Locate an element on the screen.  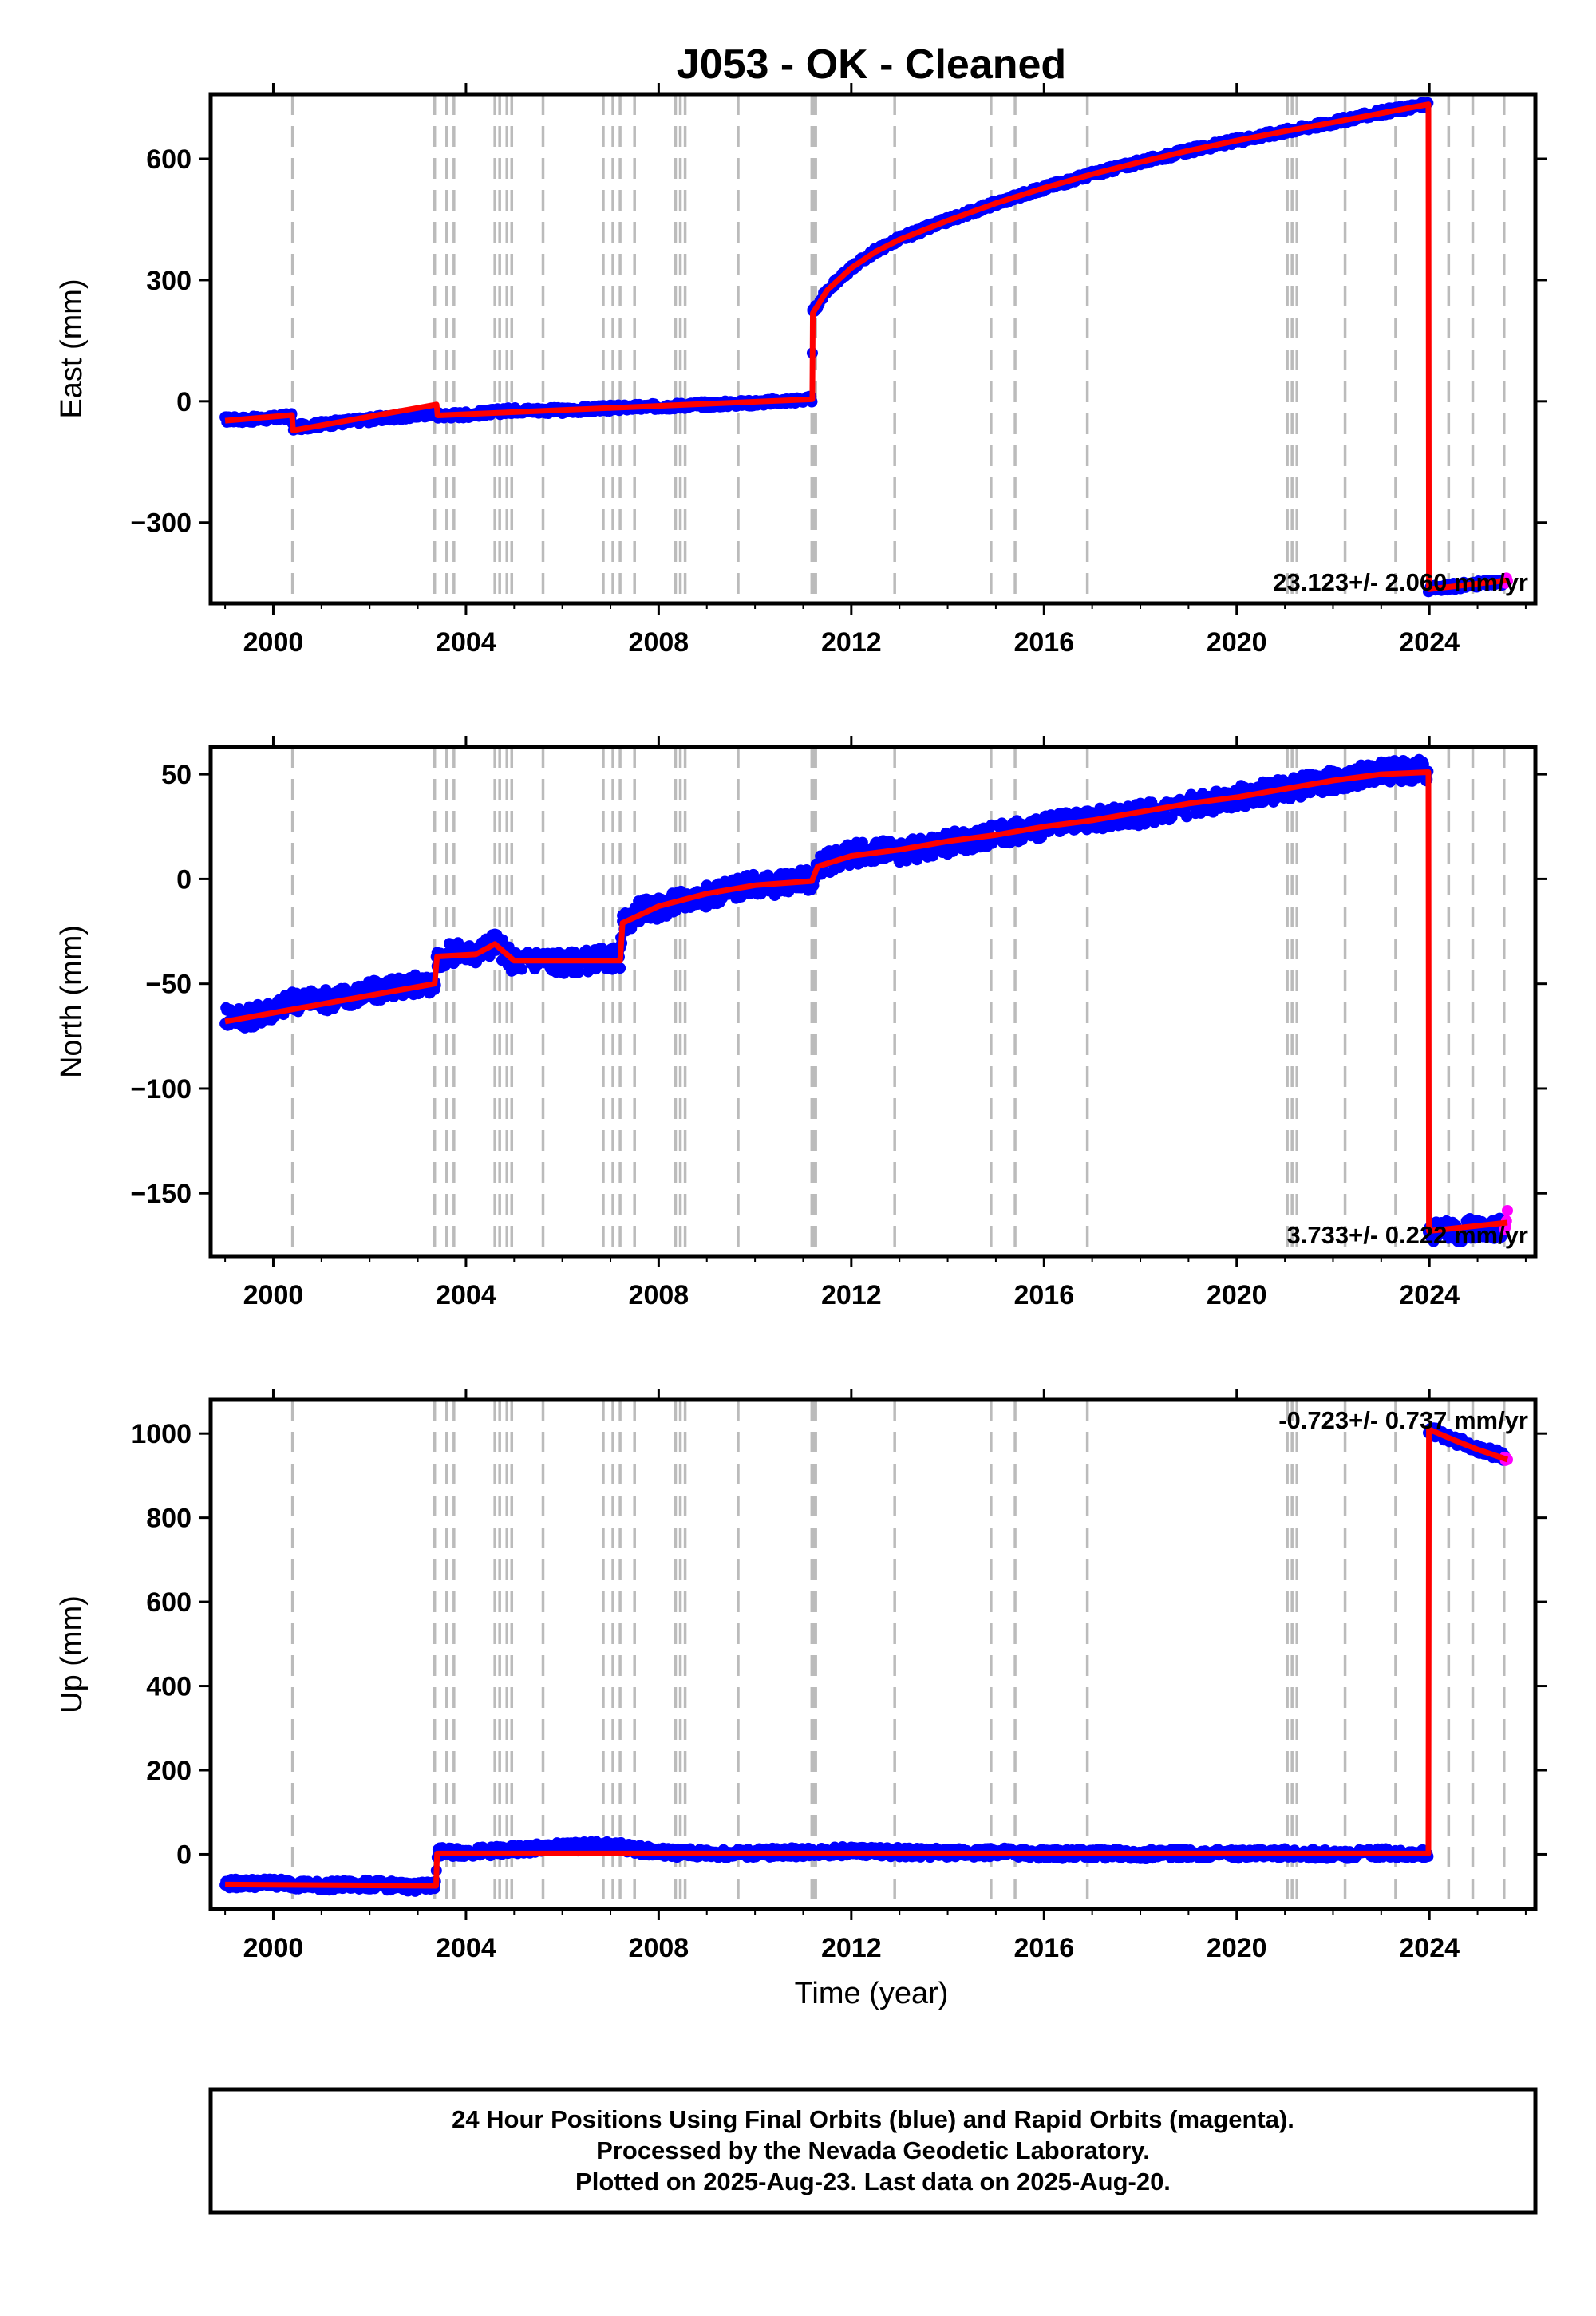
rate-label: -0.723+/- 0.737 mm/yr is located at coordinates (1403, 1420).